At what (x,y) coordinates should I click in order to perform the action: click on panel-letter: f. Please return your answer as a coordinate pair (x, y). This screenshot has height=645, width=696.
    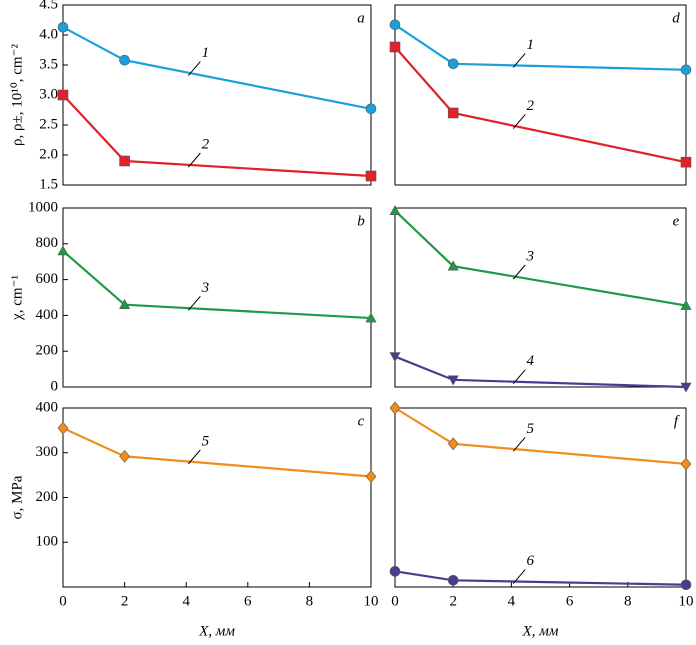
    Looking at the image, I should click on (677, 421).